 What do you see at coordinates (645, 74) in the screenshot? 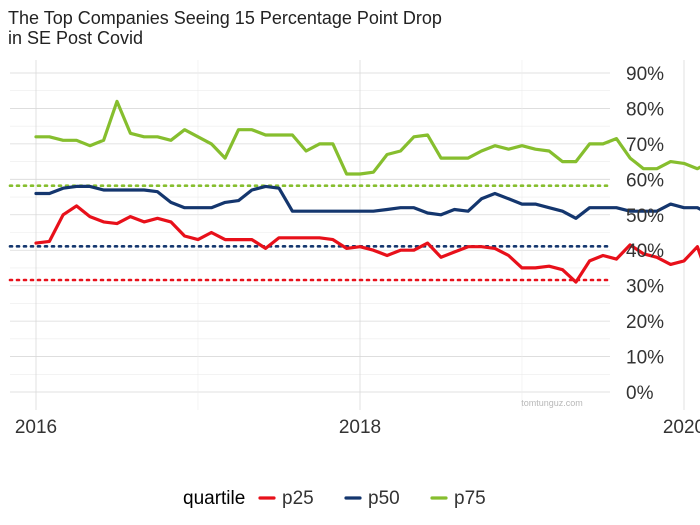
I see `y-tick-label: 90%` at bounding box center [645, 74].